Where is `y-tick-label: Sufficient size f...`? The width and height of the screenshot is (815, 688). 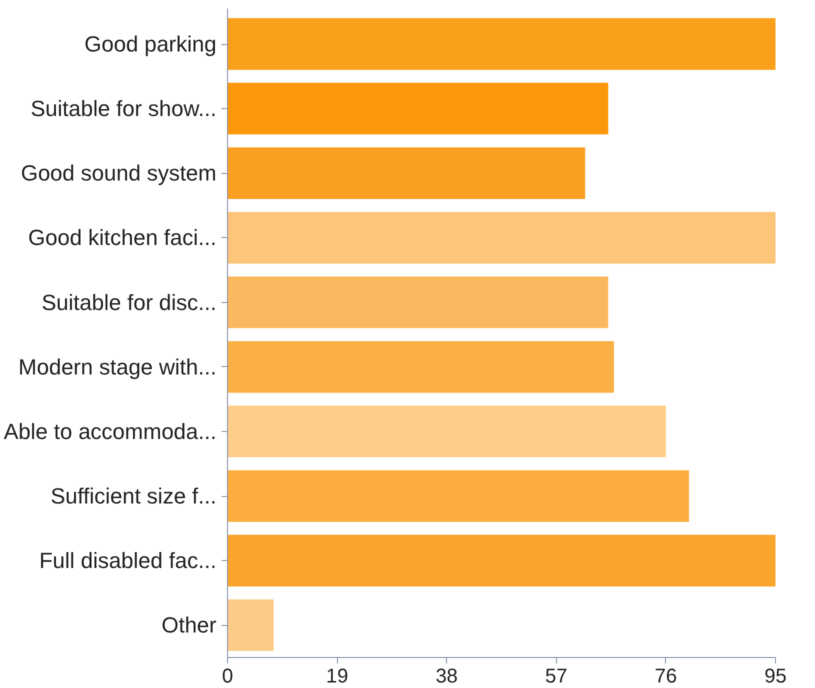 y-tick-label: Sufficient size f... is located at coordinates (133, 496).